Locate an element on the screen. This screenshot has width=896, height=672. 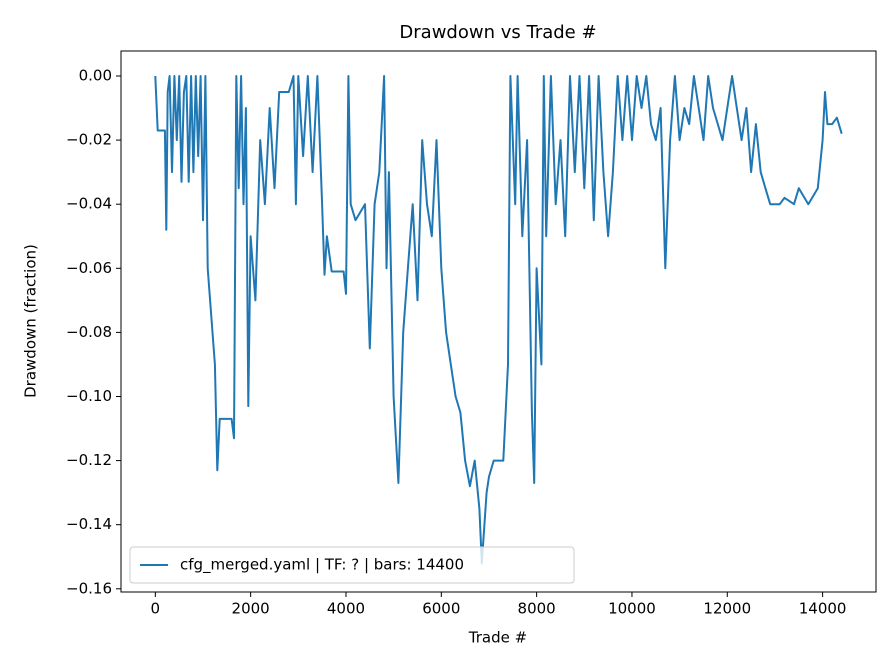
y-tick-label: 0.00 is located at coordinates (95, 75).